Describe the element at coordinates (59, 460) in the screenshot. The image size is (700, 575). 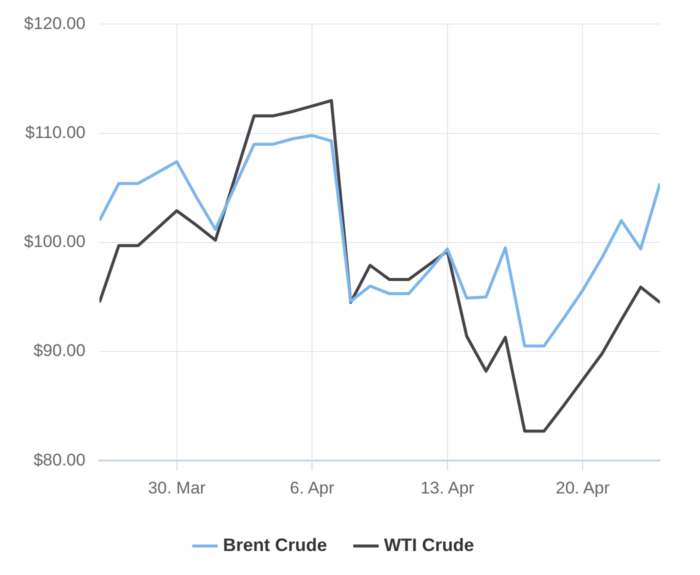
I see `y-tick-label: $80.00` at that location.